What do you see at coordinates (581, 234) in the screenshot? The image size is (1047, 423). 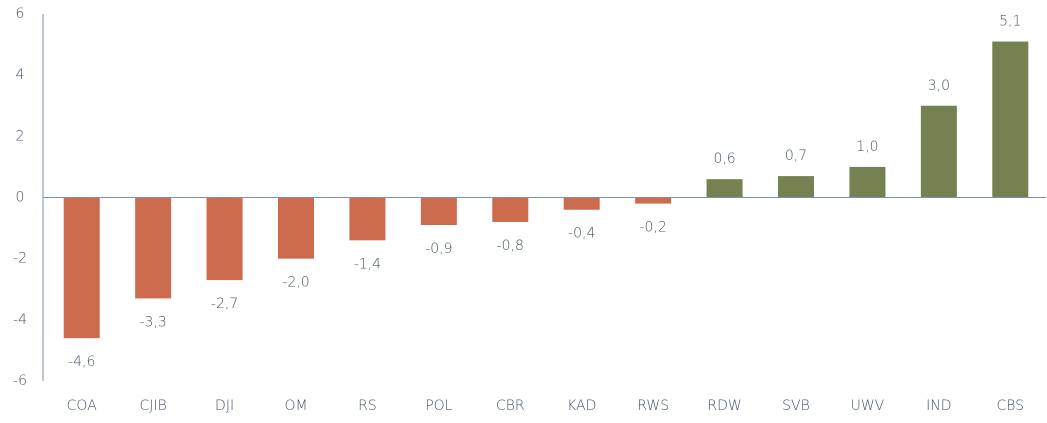 I see `value-label: -0,4` at bounding box center [581, 234].